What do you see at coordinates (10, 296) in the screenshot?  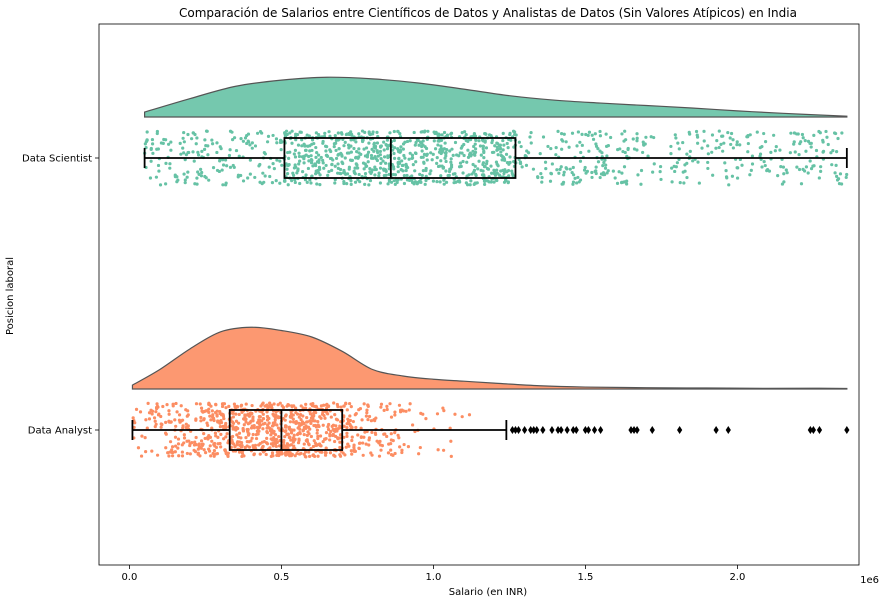 I see `y-axis-label: Posicion laboral` at bounding box center [10, 296].